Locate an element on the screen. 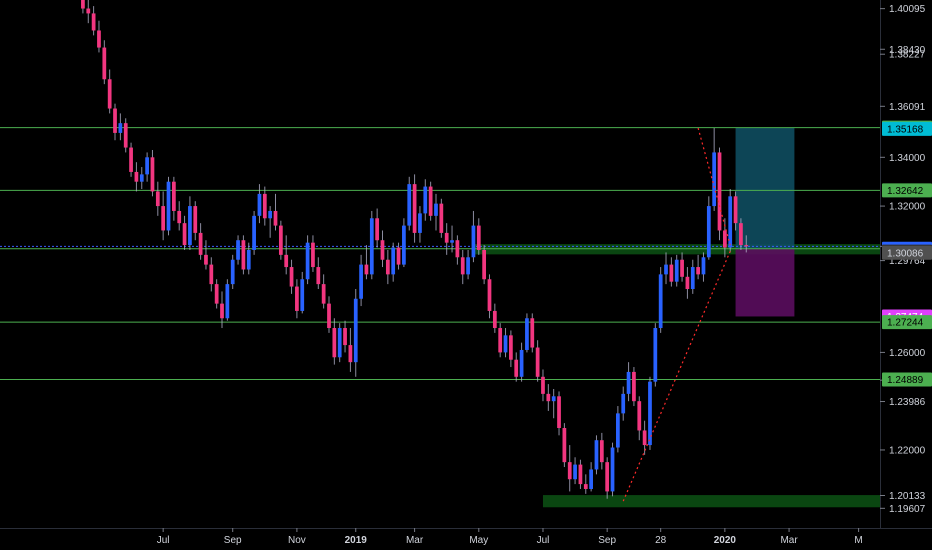 This screenshot has width=932, height=550. price-badge-label: 1.35168 is located at coordinates (905, 129).